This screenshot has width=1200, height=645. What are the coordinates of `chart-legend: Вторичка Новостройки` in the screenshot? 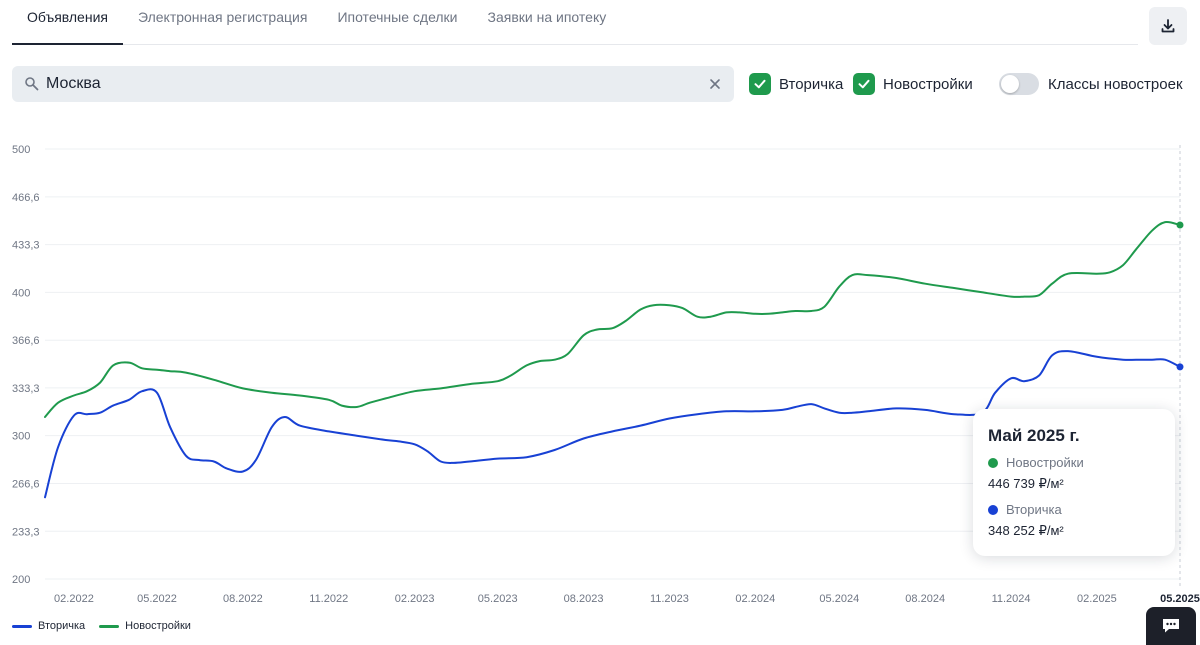 It's located at (108, 626).